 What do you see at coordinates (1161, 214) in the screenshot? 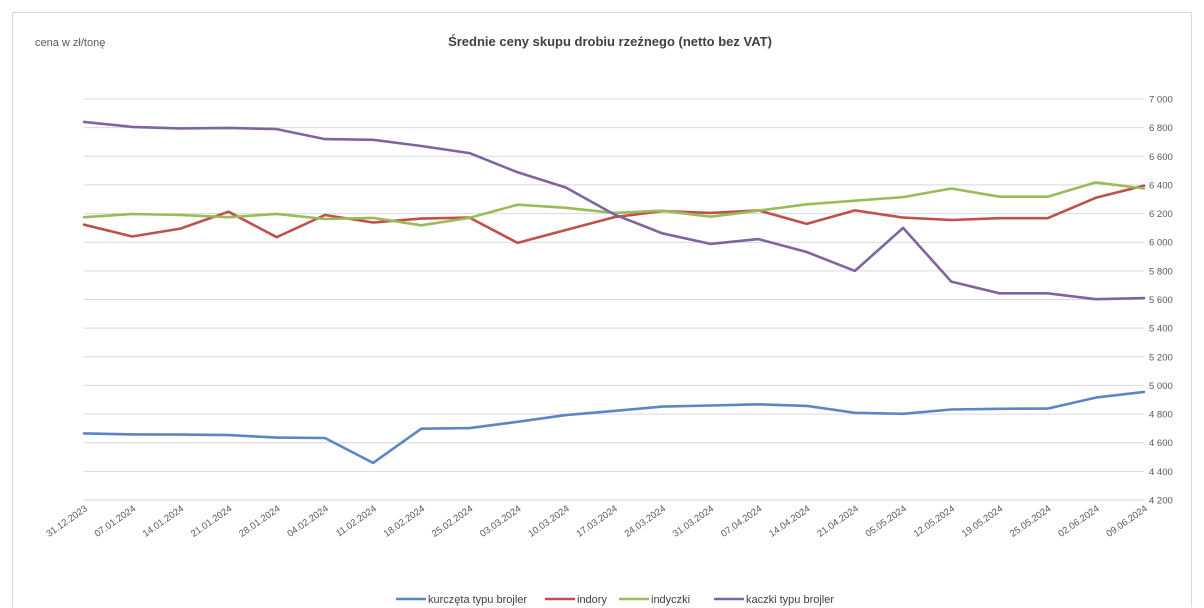
I see `y-tick-label: 6 200` at bounding box center [1161, 214].